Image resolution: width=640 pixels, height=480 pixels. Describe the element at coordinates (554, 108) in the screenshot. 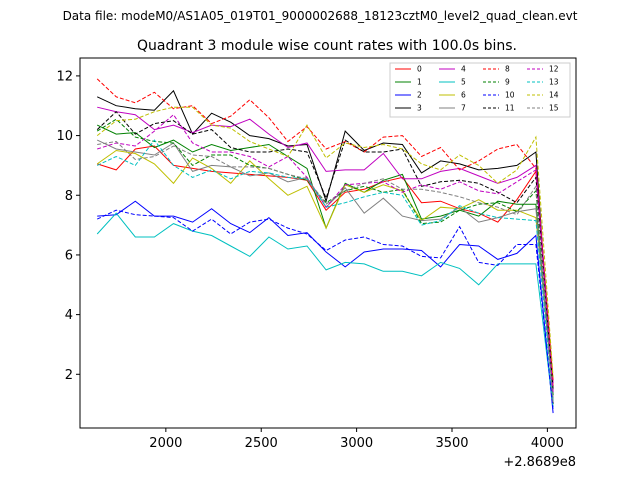

I see `legend-label-15: 15` at that location.